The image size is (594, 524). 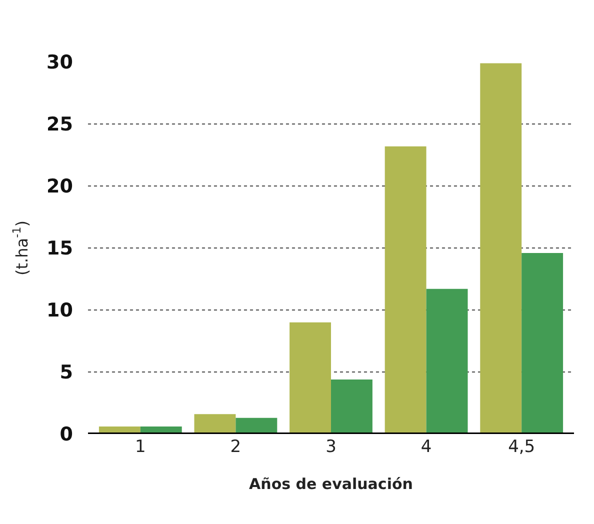 What do you see at coordinates (331, 484) in the screenshot?
I see `x-axis-title: Años de evaluación` at bounding box center [331, 484].